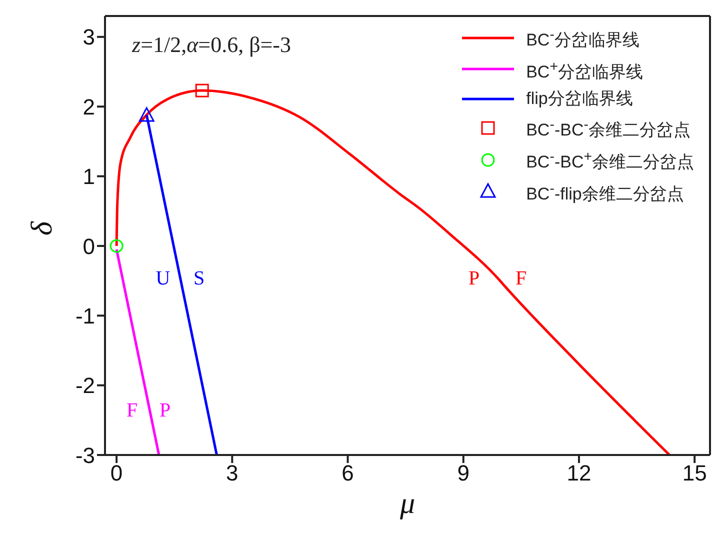 Image resolution: width=718 pixels, height=544 pixels. What do you see at coordinates (610, 161) in the screenshot?
I see `legend-label: BC$^{-}$-BC$^{+}$余维二分岔点` at bounding box center [610, 161].